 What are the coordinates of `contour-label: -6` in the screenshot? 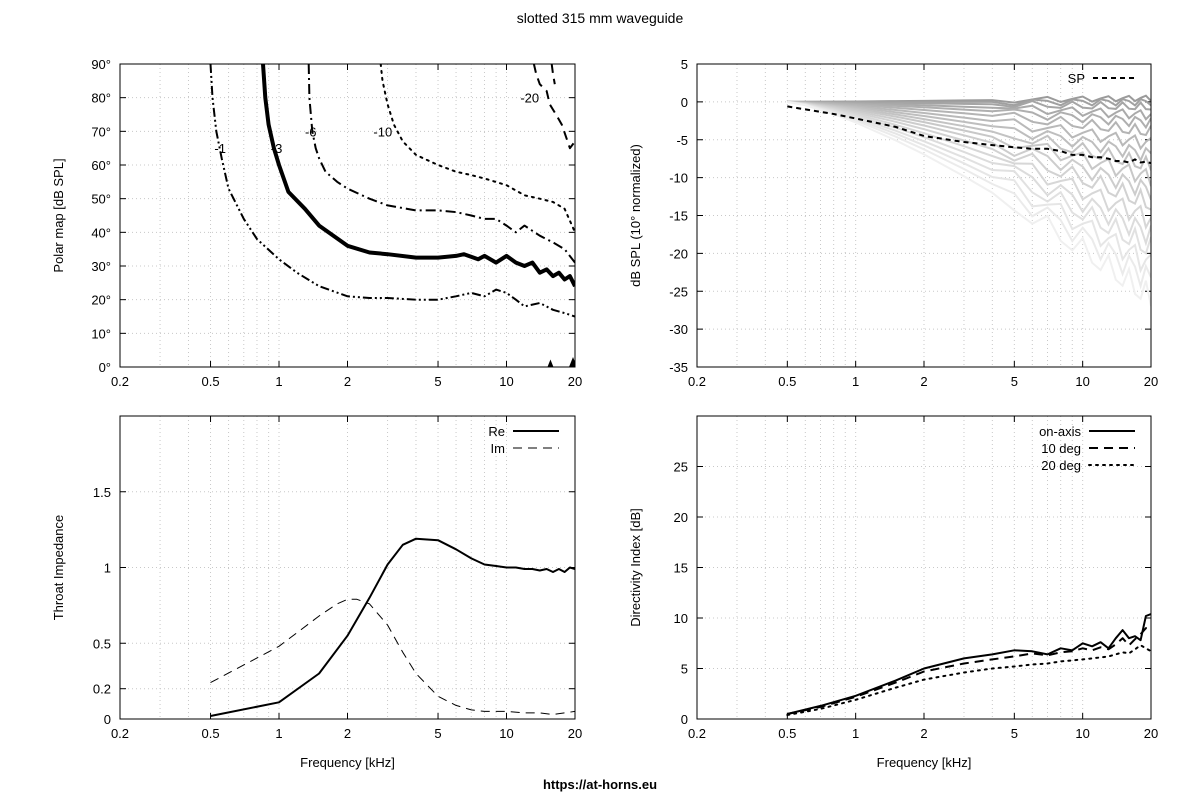 It's located at (311, 131).